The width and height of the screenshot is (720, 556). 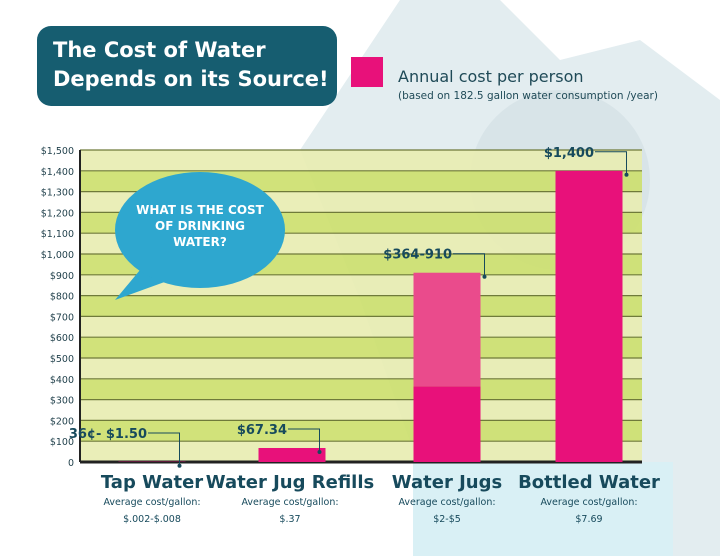 I want to click on data-label: 36¢- $1.50, so click(x=108, y=434).